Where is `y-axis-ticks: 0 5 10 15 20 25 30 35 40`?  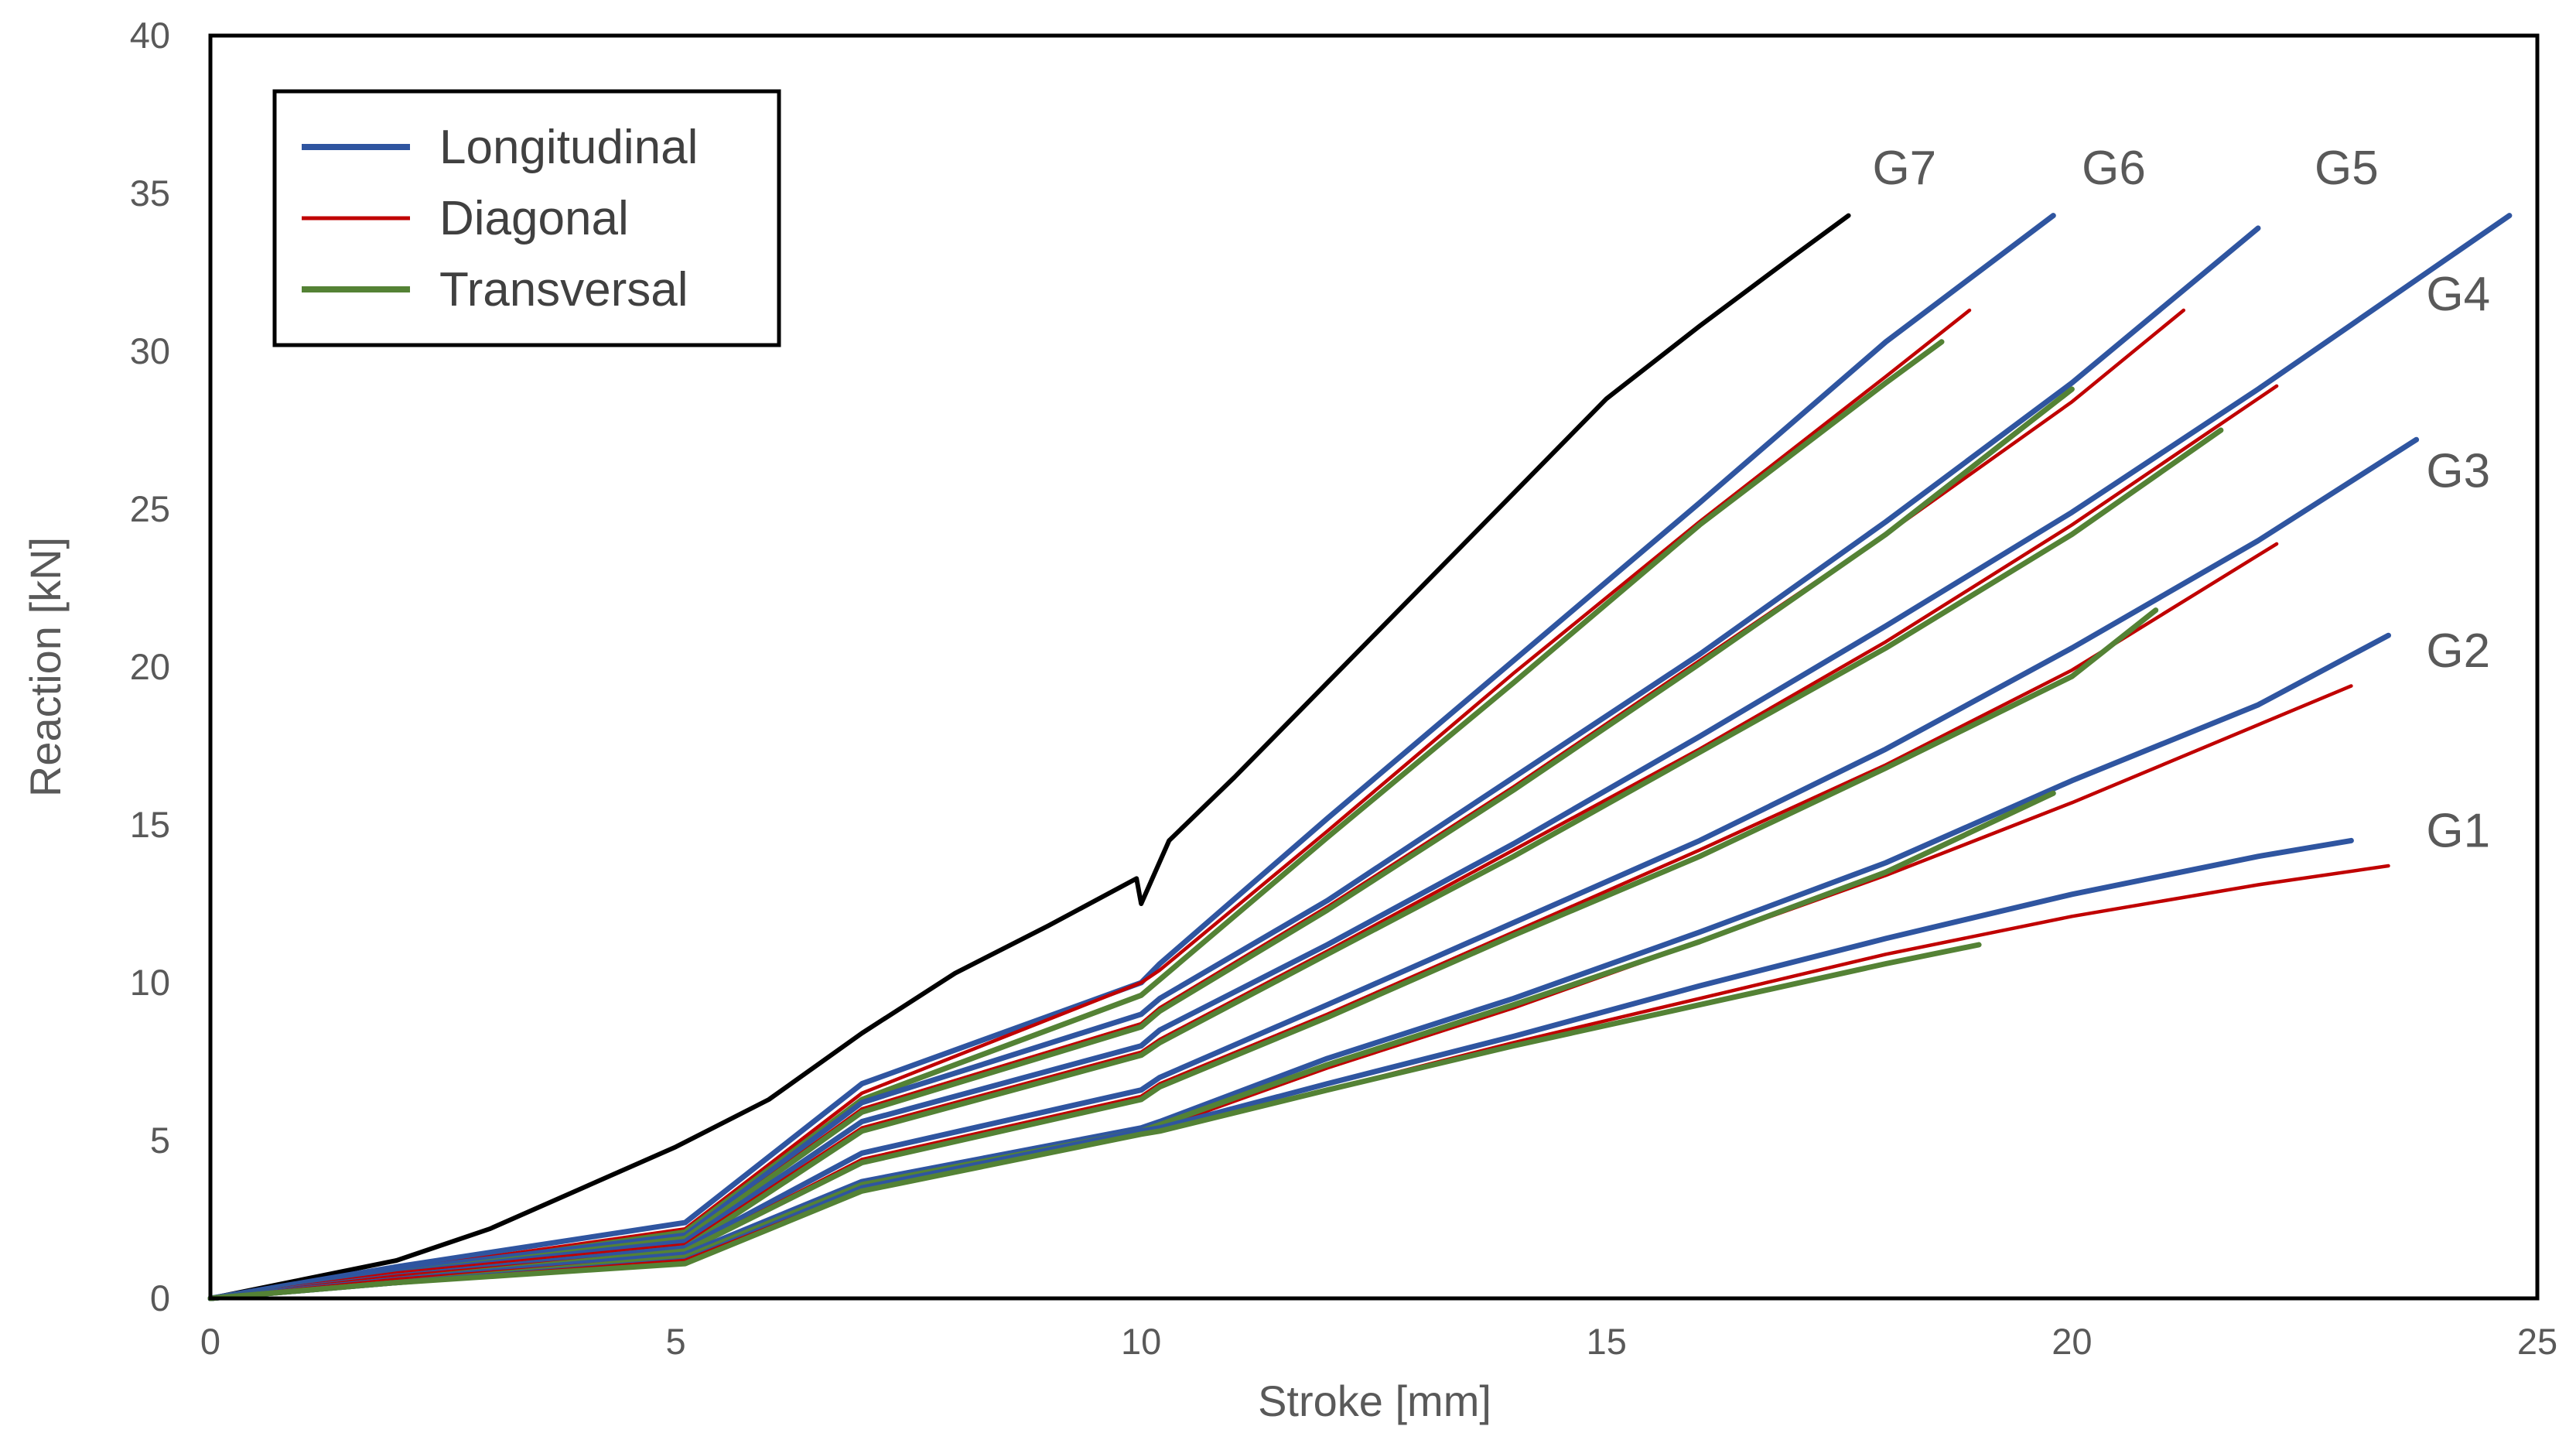 y-axis-ticks: 0 5 10 15 20 25 30 35 40 is located at coordinates (150, 666).